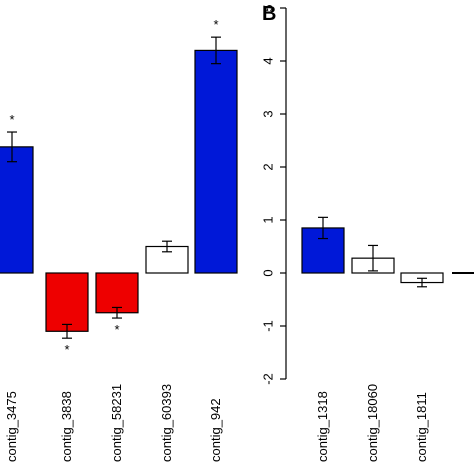 The height and width of the screenshot is (474, 474). Describe the element at coordinates (274, 194) in the screenshot. I see `panel-b-y-axis: -2 -1 0 1 2 3 4 5` at that location.